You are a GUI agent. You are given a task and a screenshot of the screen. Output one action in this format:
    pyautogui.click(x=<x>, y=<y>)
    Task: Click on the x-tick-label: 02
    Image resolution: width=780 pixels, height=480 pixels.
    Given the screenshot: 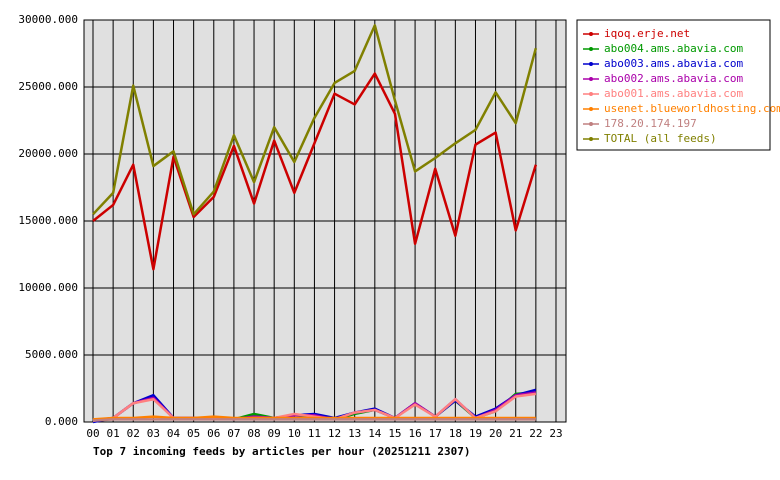 What is the action you would take?
    pyautogui.click(x=133, y=433)
    